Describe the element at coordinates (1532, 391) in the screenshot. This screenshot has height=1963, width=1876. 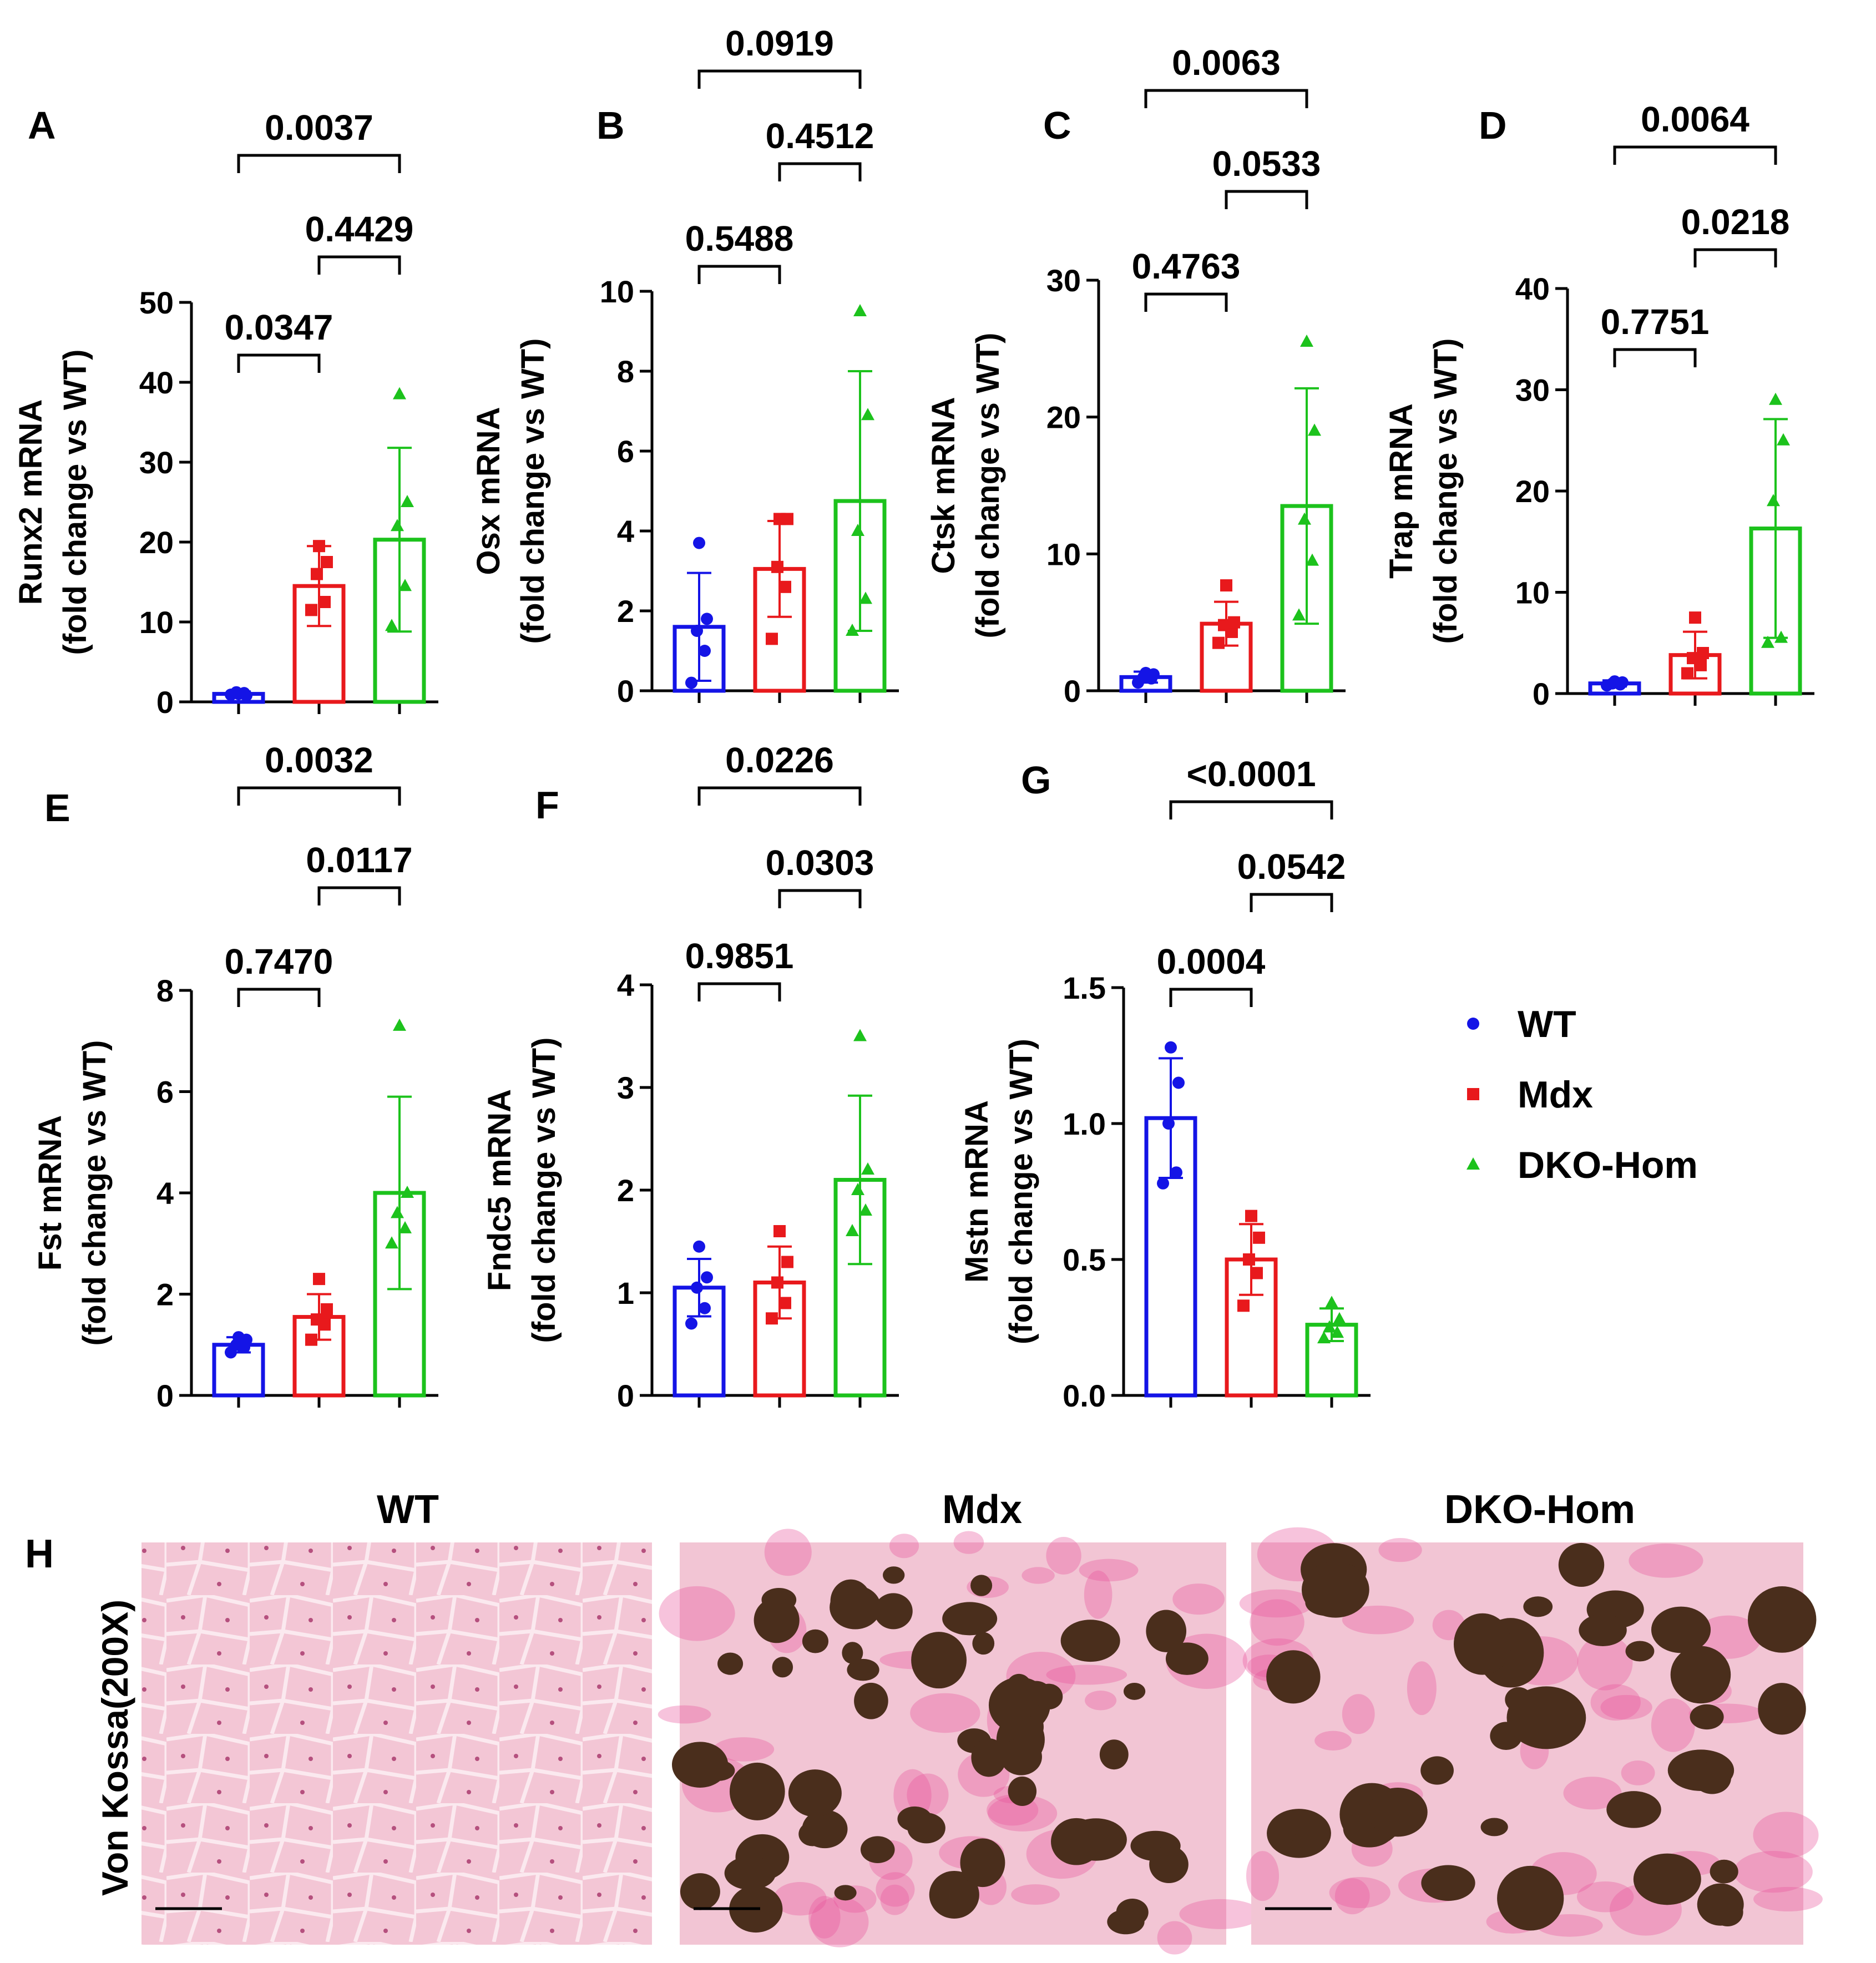
I see `y-tick-label: 30` at that location.